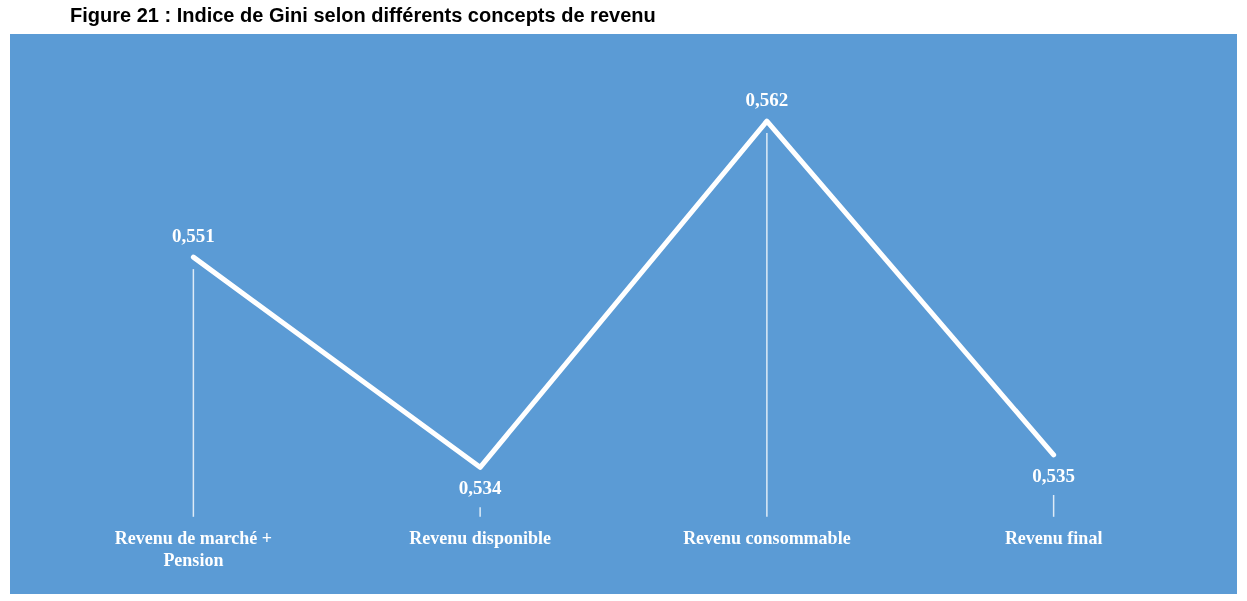  Describe the element at coordinates (480, 488) in the screenshot. I see `data-label: 0,534` at that location.